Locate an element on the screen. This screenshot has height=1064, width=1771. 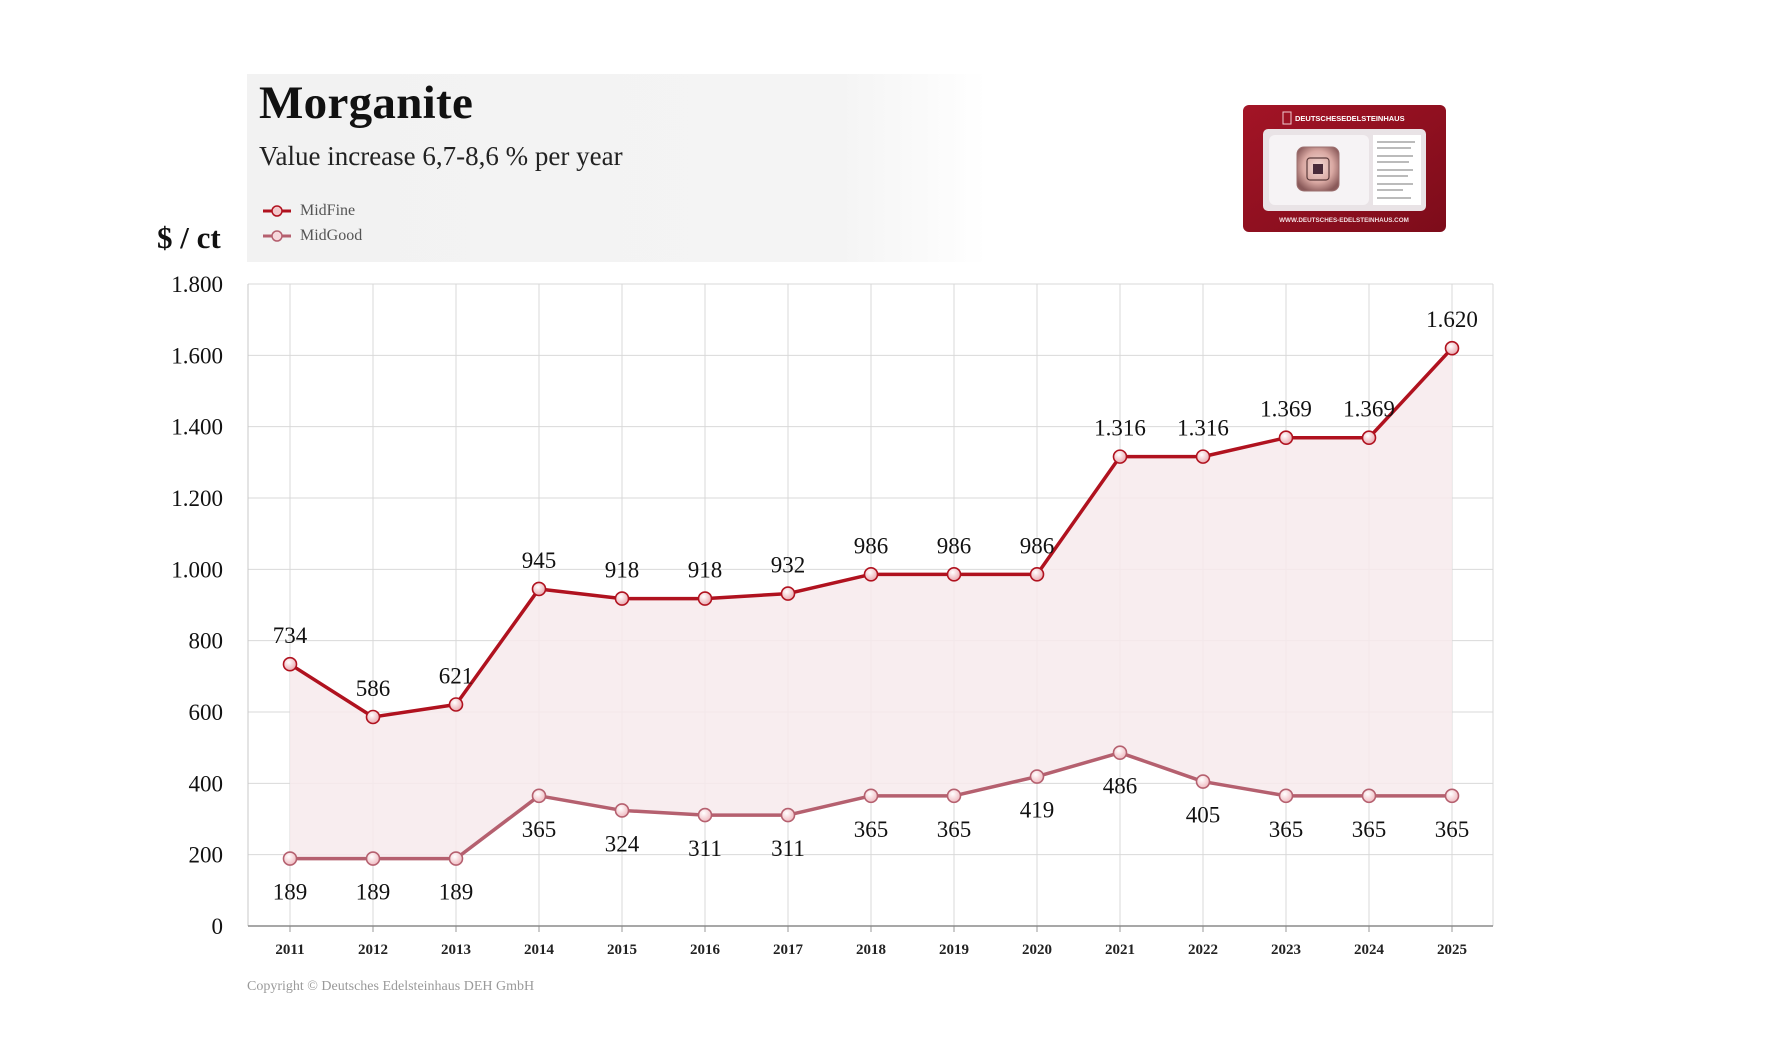
data-label-midfine: 932 is located at coordinates (788, 565).